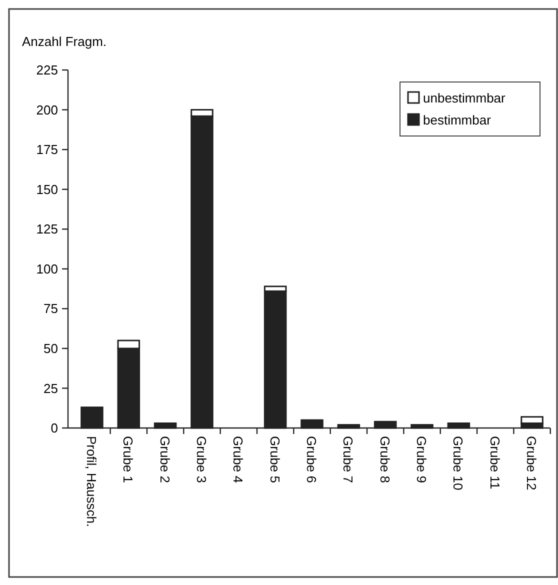 Image resolution: width=558 pixels, height=585 pixels. Describe the element at coordinates (51, 388) in the screenshot. I see `y-tick-label: 25` at that location.